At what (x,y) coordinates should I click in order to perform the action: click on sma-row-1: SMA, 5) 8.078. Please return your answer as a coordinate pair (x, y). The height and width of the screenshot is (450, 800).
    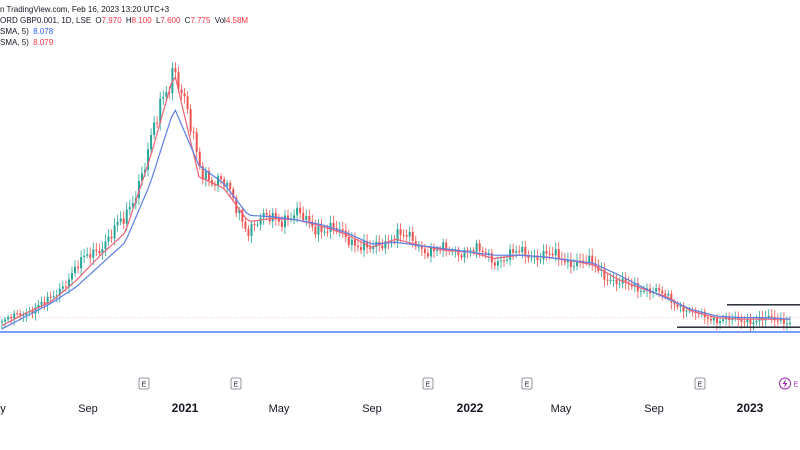
    Looking at the image, I should click on (124, 31).